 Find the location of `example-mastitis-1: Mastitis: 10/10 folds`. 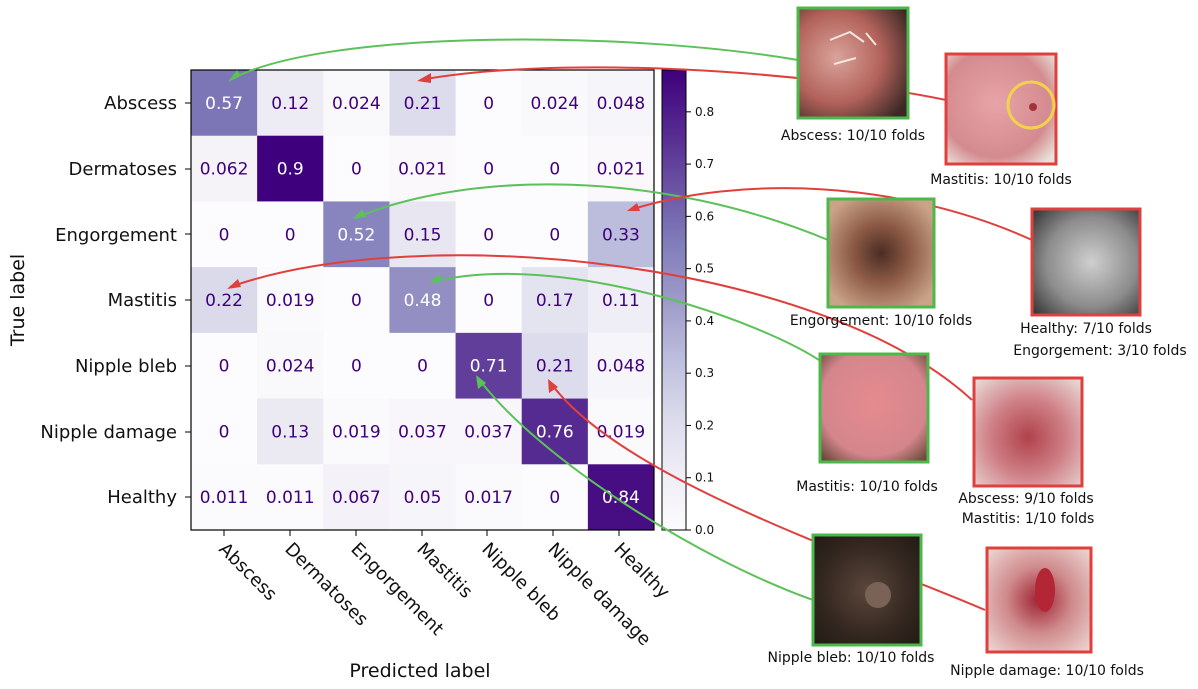

example-mastitis-1: Mastitis: 10/10 folds is located at coordinates (1001, 120).